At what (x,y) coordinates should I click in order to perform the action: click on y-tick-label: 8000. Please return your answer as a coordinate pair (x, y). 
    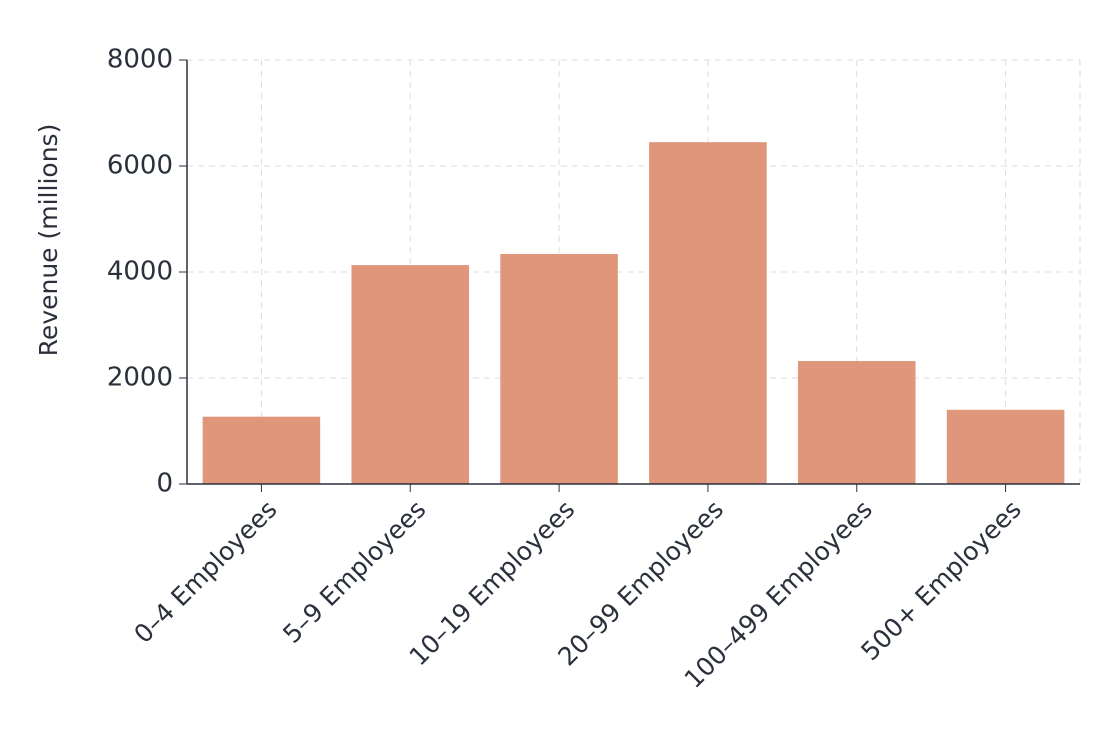
    Looking at the image, I should click on (140, 60).